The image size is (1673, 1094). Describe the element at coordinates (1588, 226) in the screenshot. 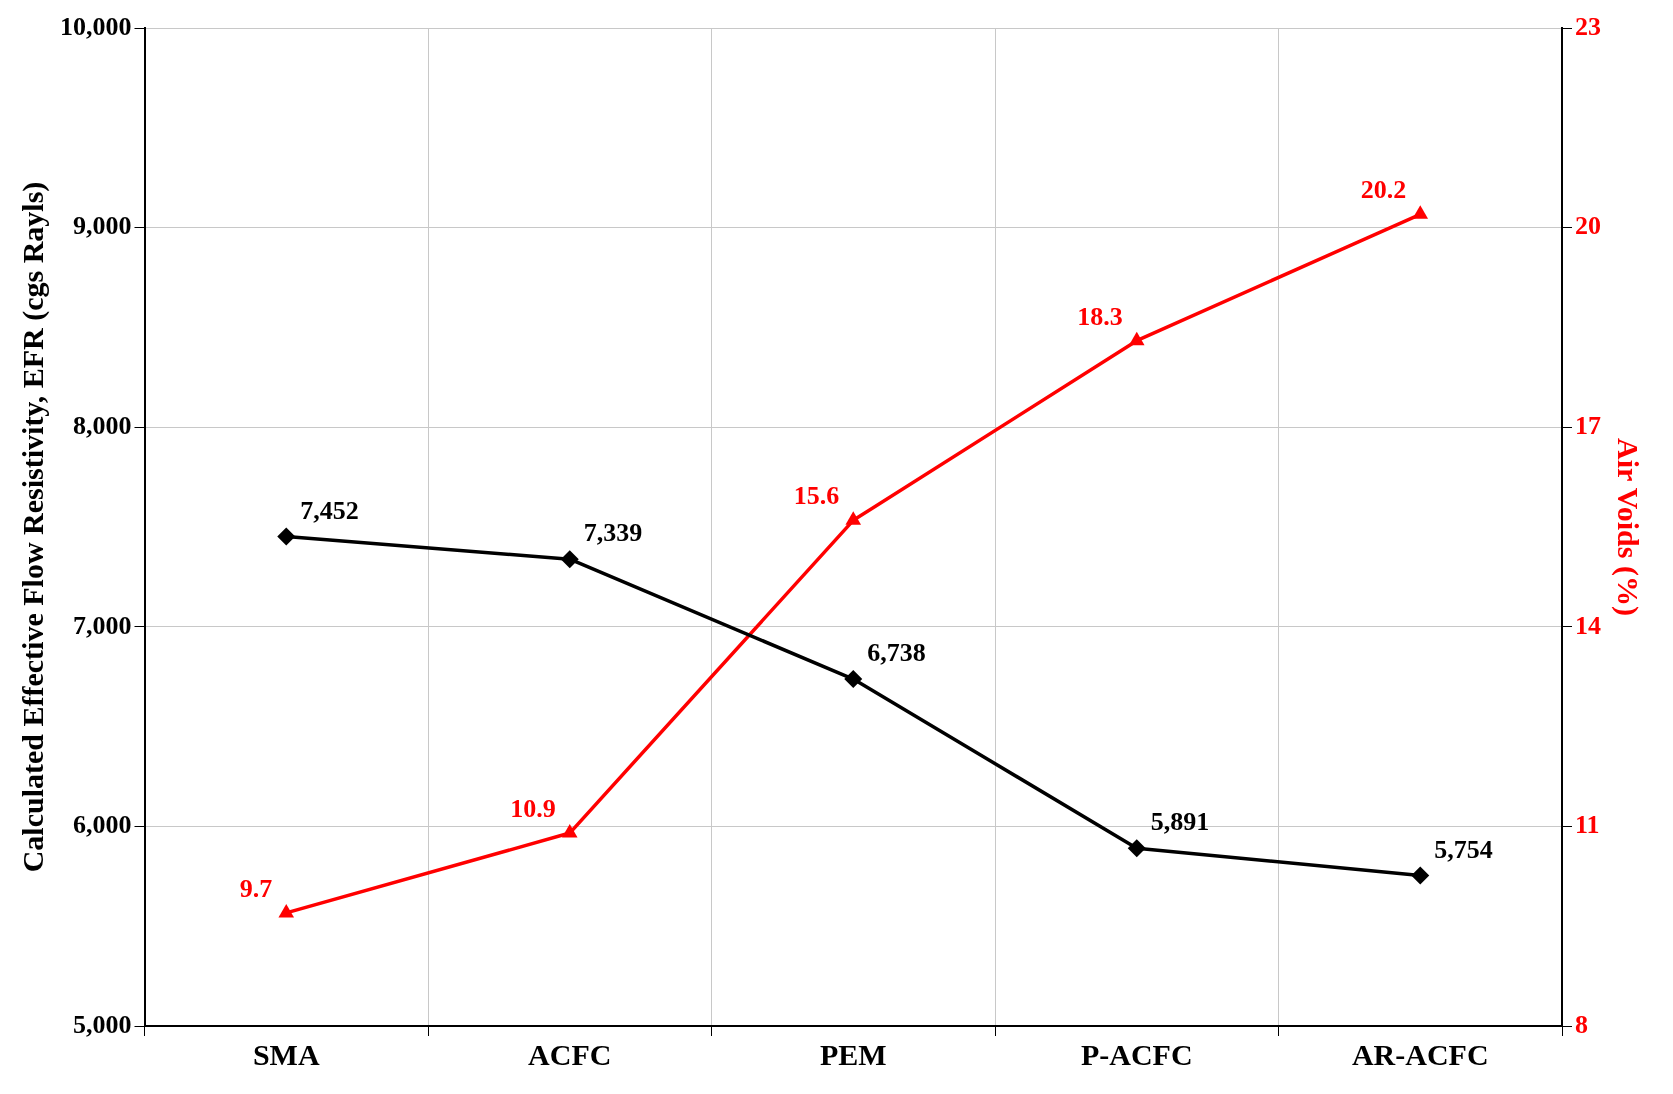

I see `y2-tick-label: 20` at that location.